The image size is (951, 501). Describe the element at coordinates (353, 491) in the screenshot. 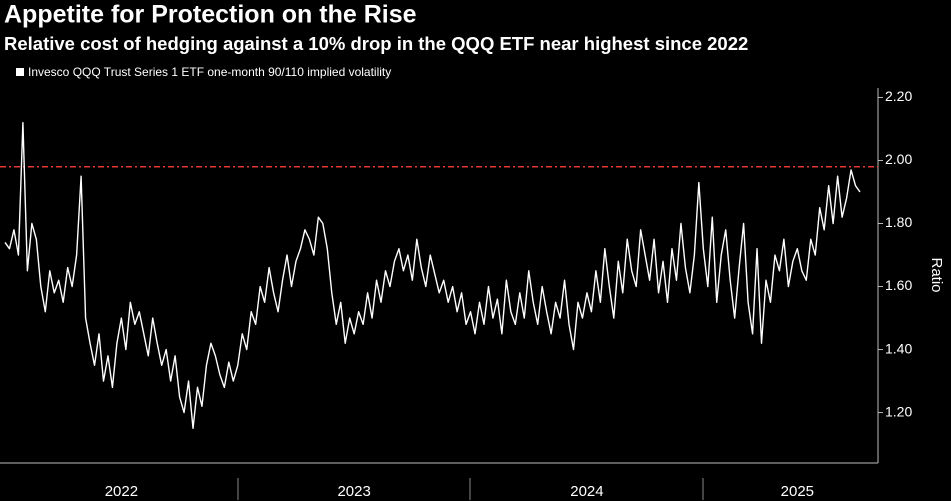

I see `x-tick-label: 2023` at that location.